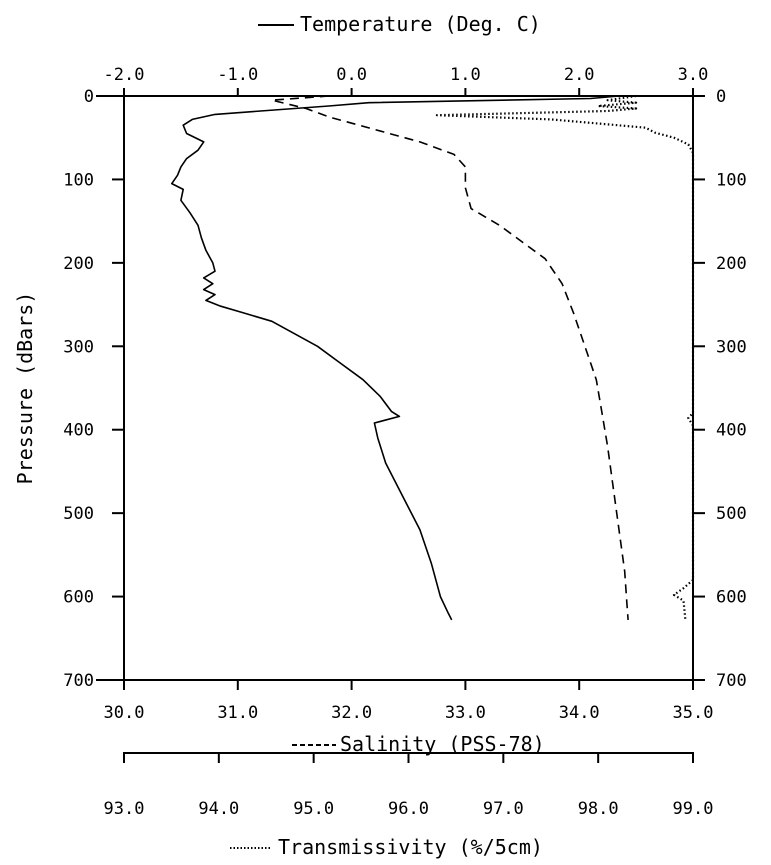  Describe the element at coordinates (731, 347) in the screenshot. I see `right-pressure-tick-label: 300` at that location.